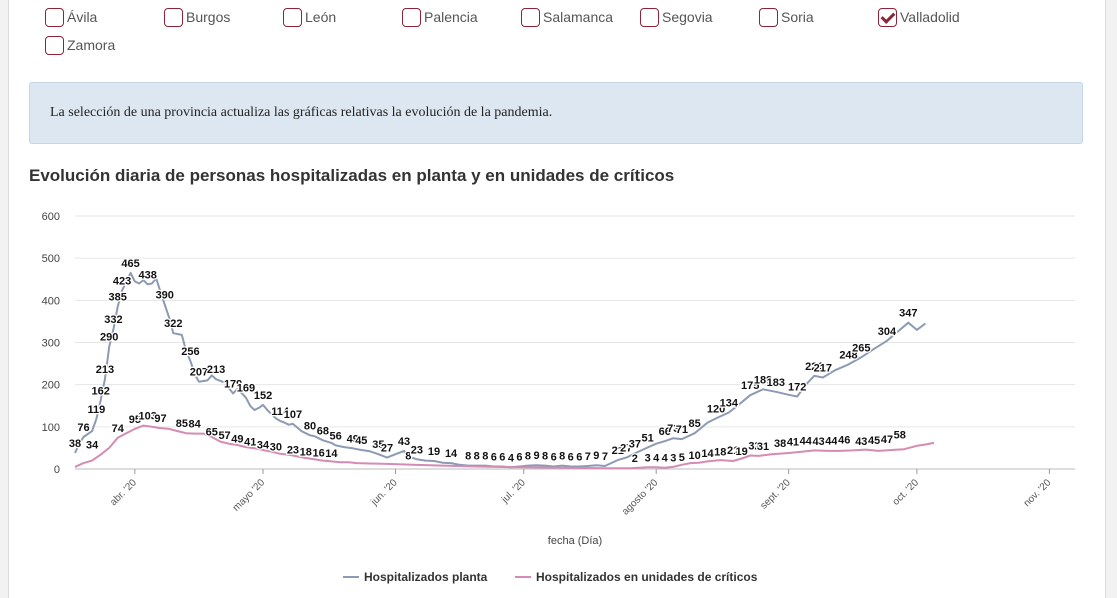 The height and width of the screenshot is (598, 1117). I want to click on data-label: 32, so click(754, 447).